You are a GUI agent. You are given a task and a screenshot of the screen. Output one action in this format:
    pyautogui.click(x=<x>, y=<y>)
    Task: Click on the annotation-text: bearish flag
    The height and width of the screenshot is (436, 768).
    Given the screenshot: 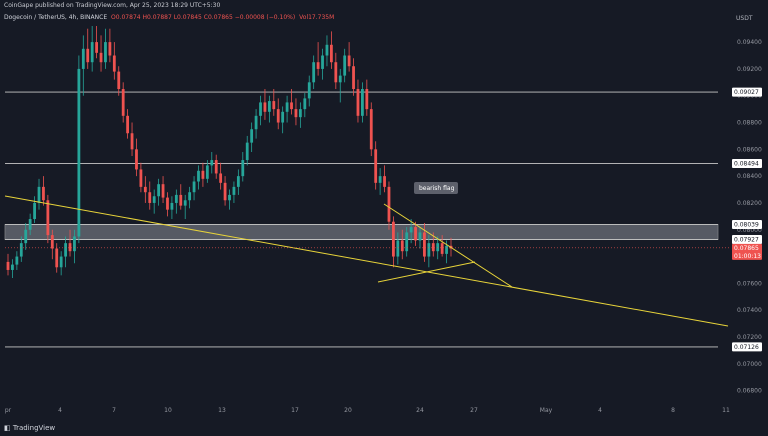 What is the action you would take?
    pyautogui.click(x=437, y=188)
    